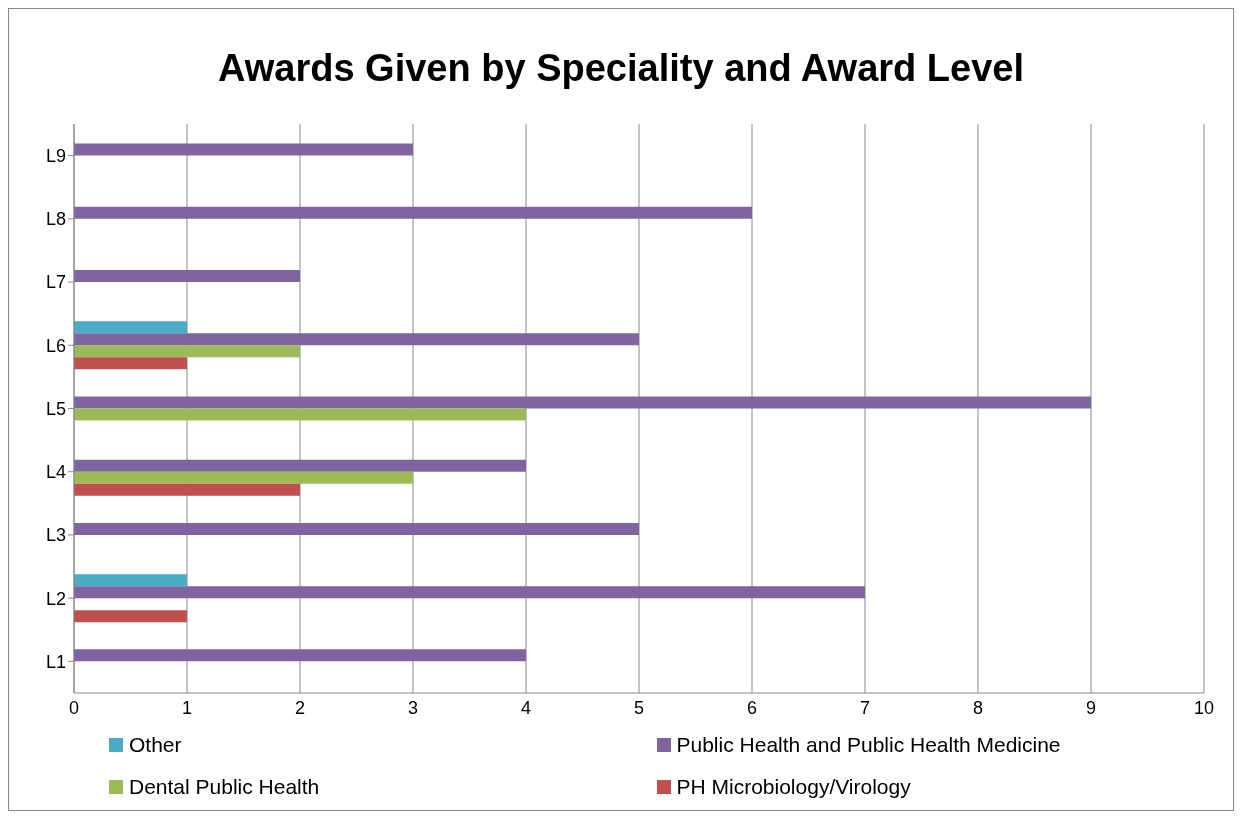  Describe the element at coordinates (300, 707) in the screenshot. I see `x-tick-label: 2` at that location.